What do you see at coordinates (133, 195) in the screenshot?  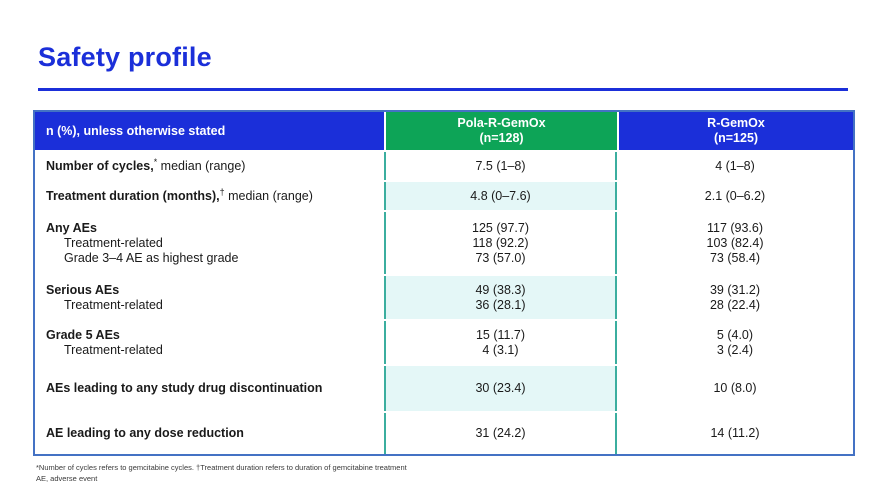 I see `row-label-bold: Treatment duration (months),` at bounding box center [133, 195].